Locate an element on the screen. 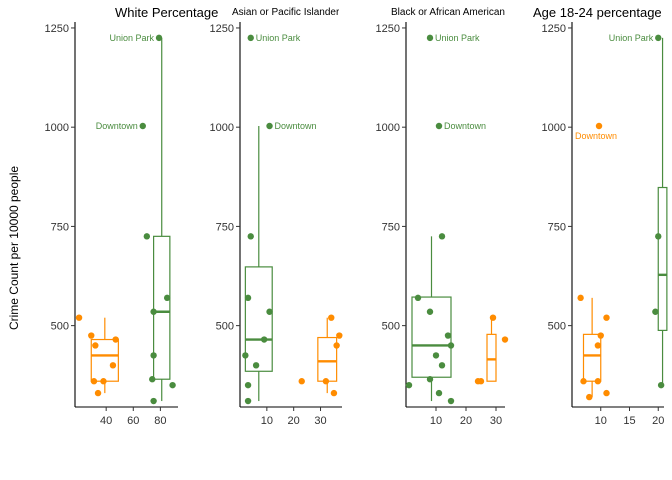 The width and height of the screenshot is (672, 480). x-tick-label: 60 is located at coordinates (133, 421).